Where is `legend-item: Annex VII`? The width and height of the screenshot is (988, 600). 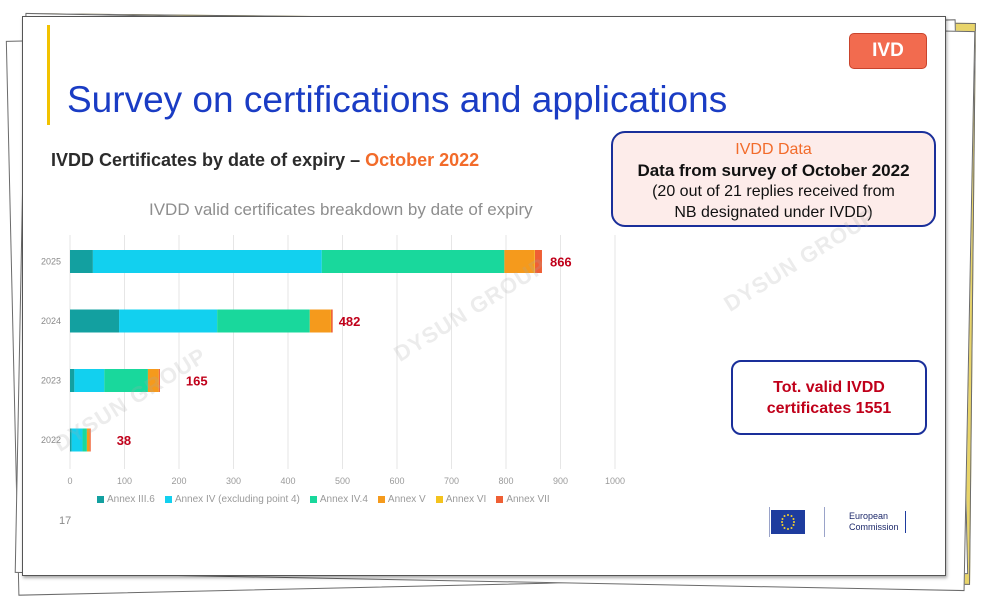
legend-item: Annex VII is located at coordinates (523, 499).